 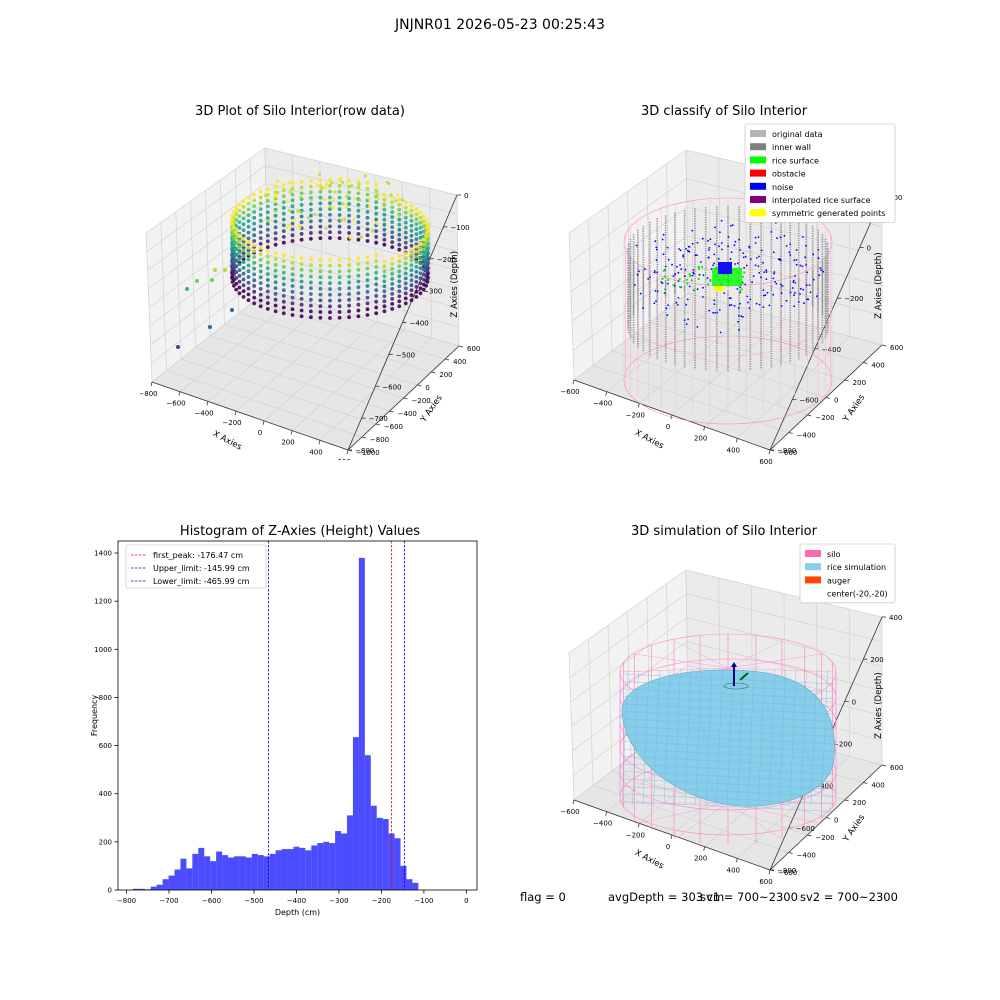 What do you see at coordinates (664, 276) in the screenshot?
I see `p2-rice-surface` at bounding box center [664, 276].